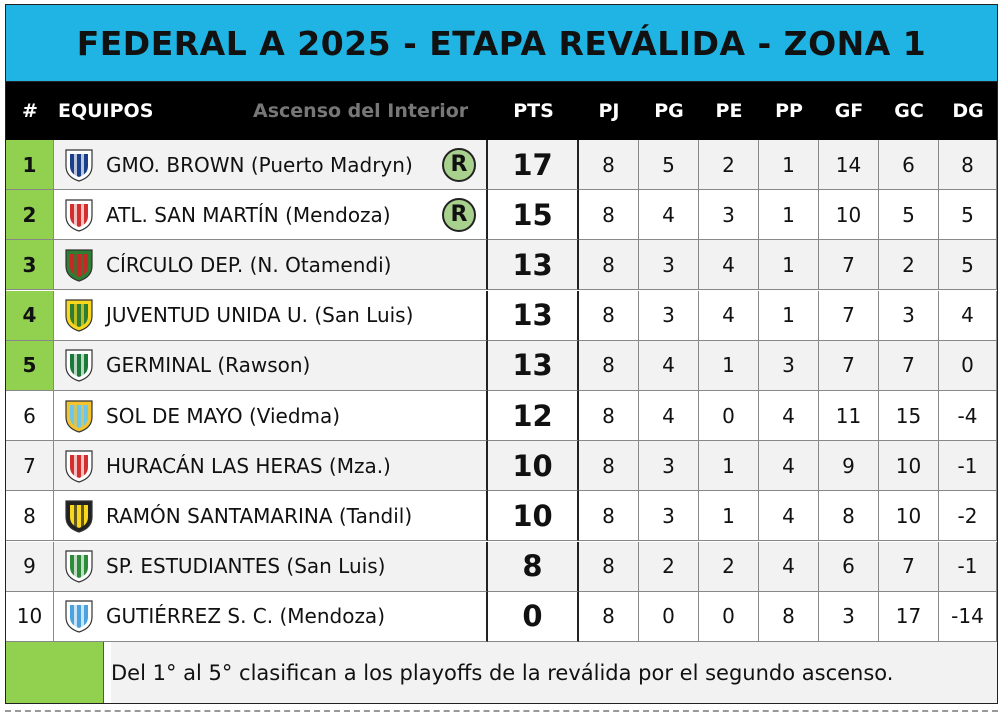 This screenshot has width=1001, height=718. What do you see at coordinates (533, 165) in the screenshot?
I see `cell-pts: 17` at bounding box center [533, 165].